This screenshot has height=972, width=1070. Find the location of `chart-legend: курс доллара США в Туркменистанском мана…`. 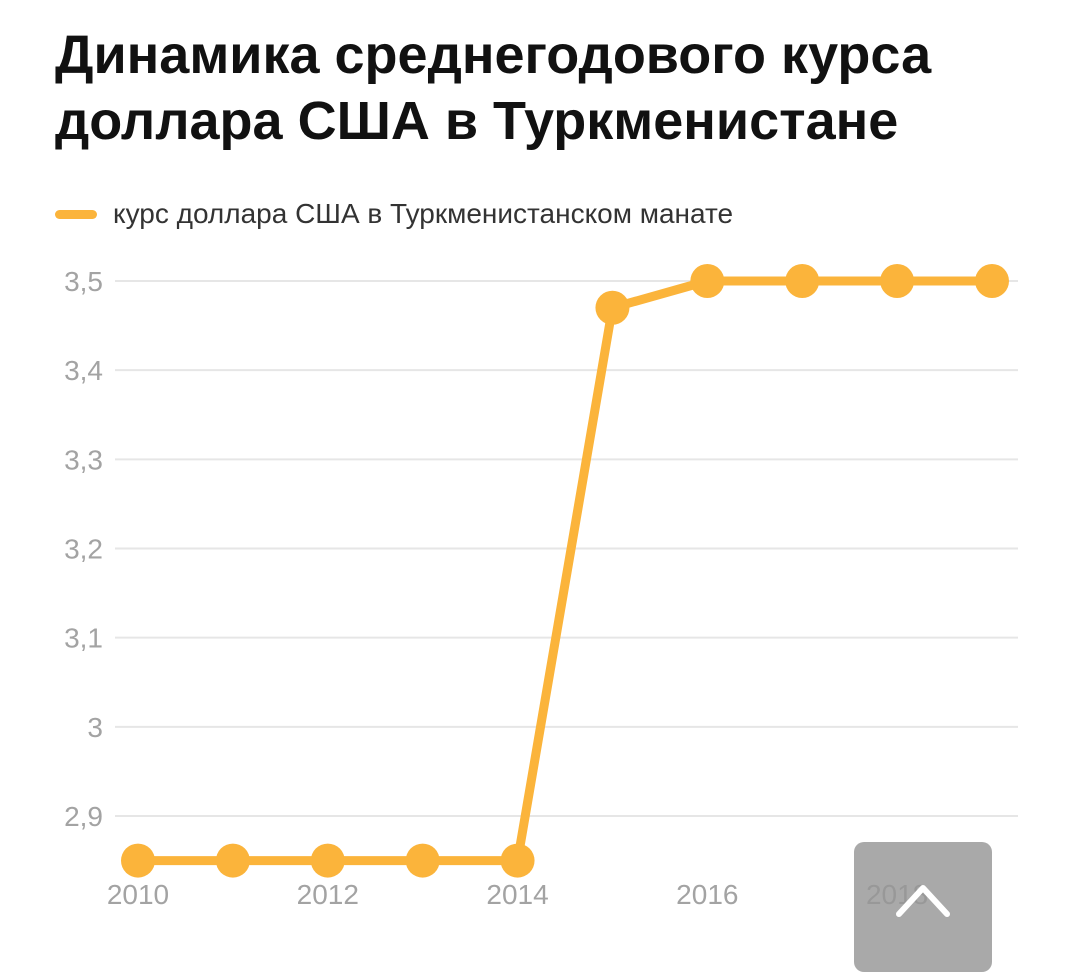

chart-legend: курс доллара США в Туркменистанском мана… is located at coordinates (394, 214).